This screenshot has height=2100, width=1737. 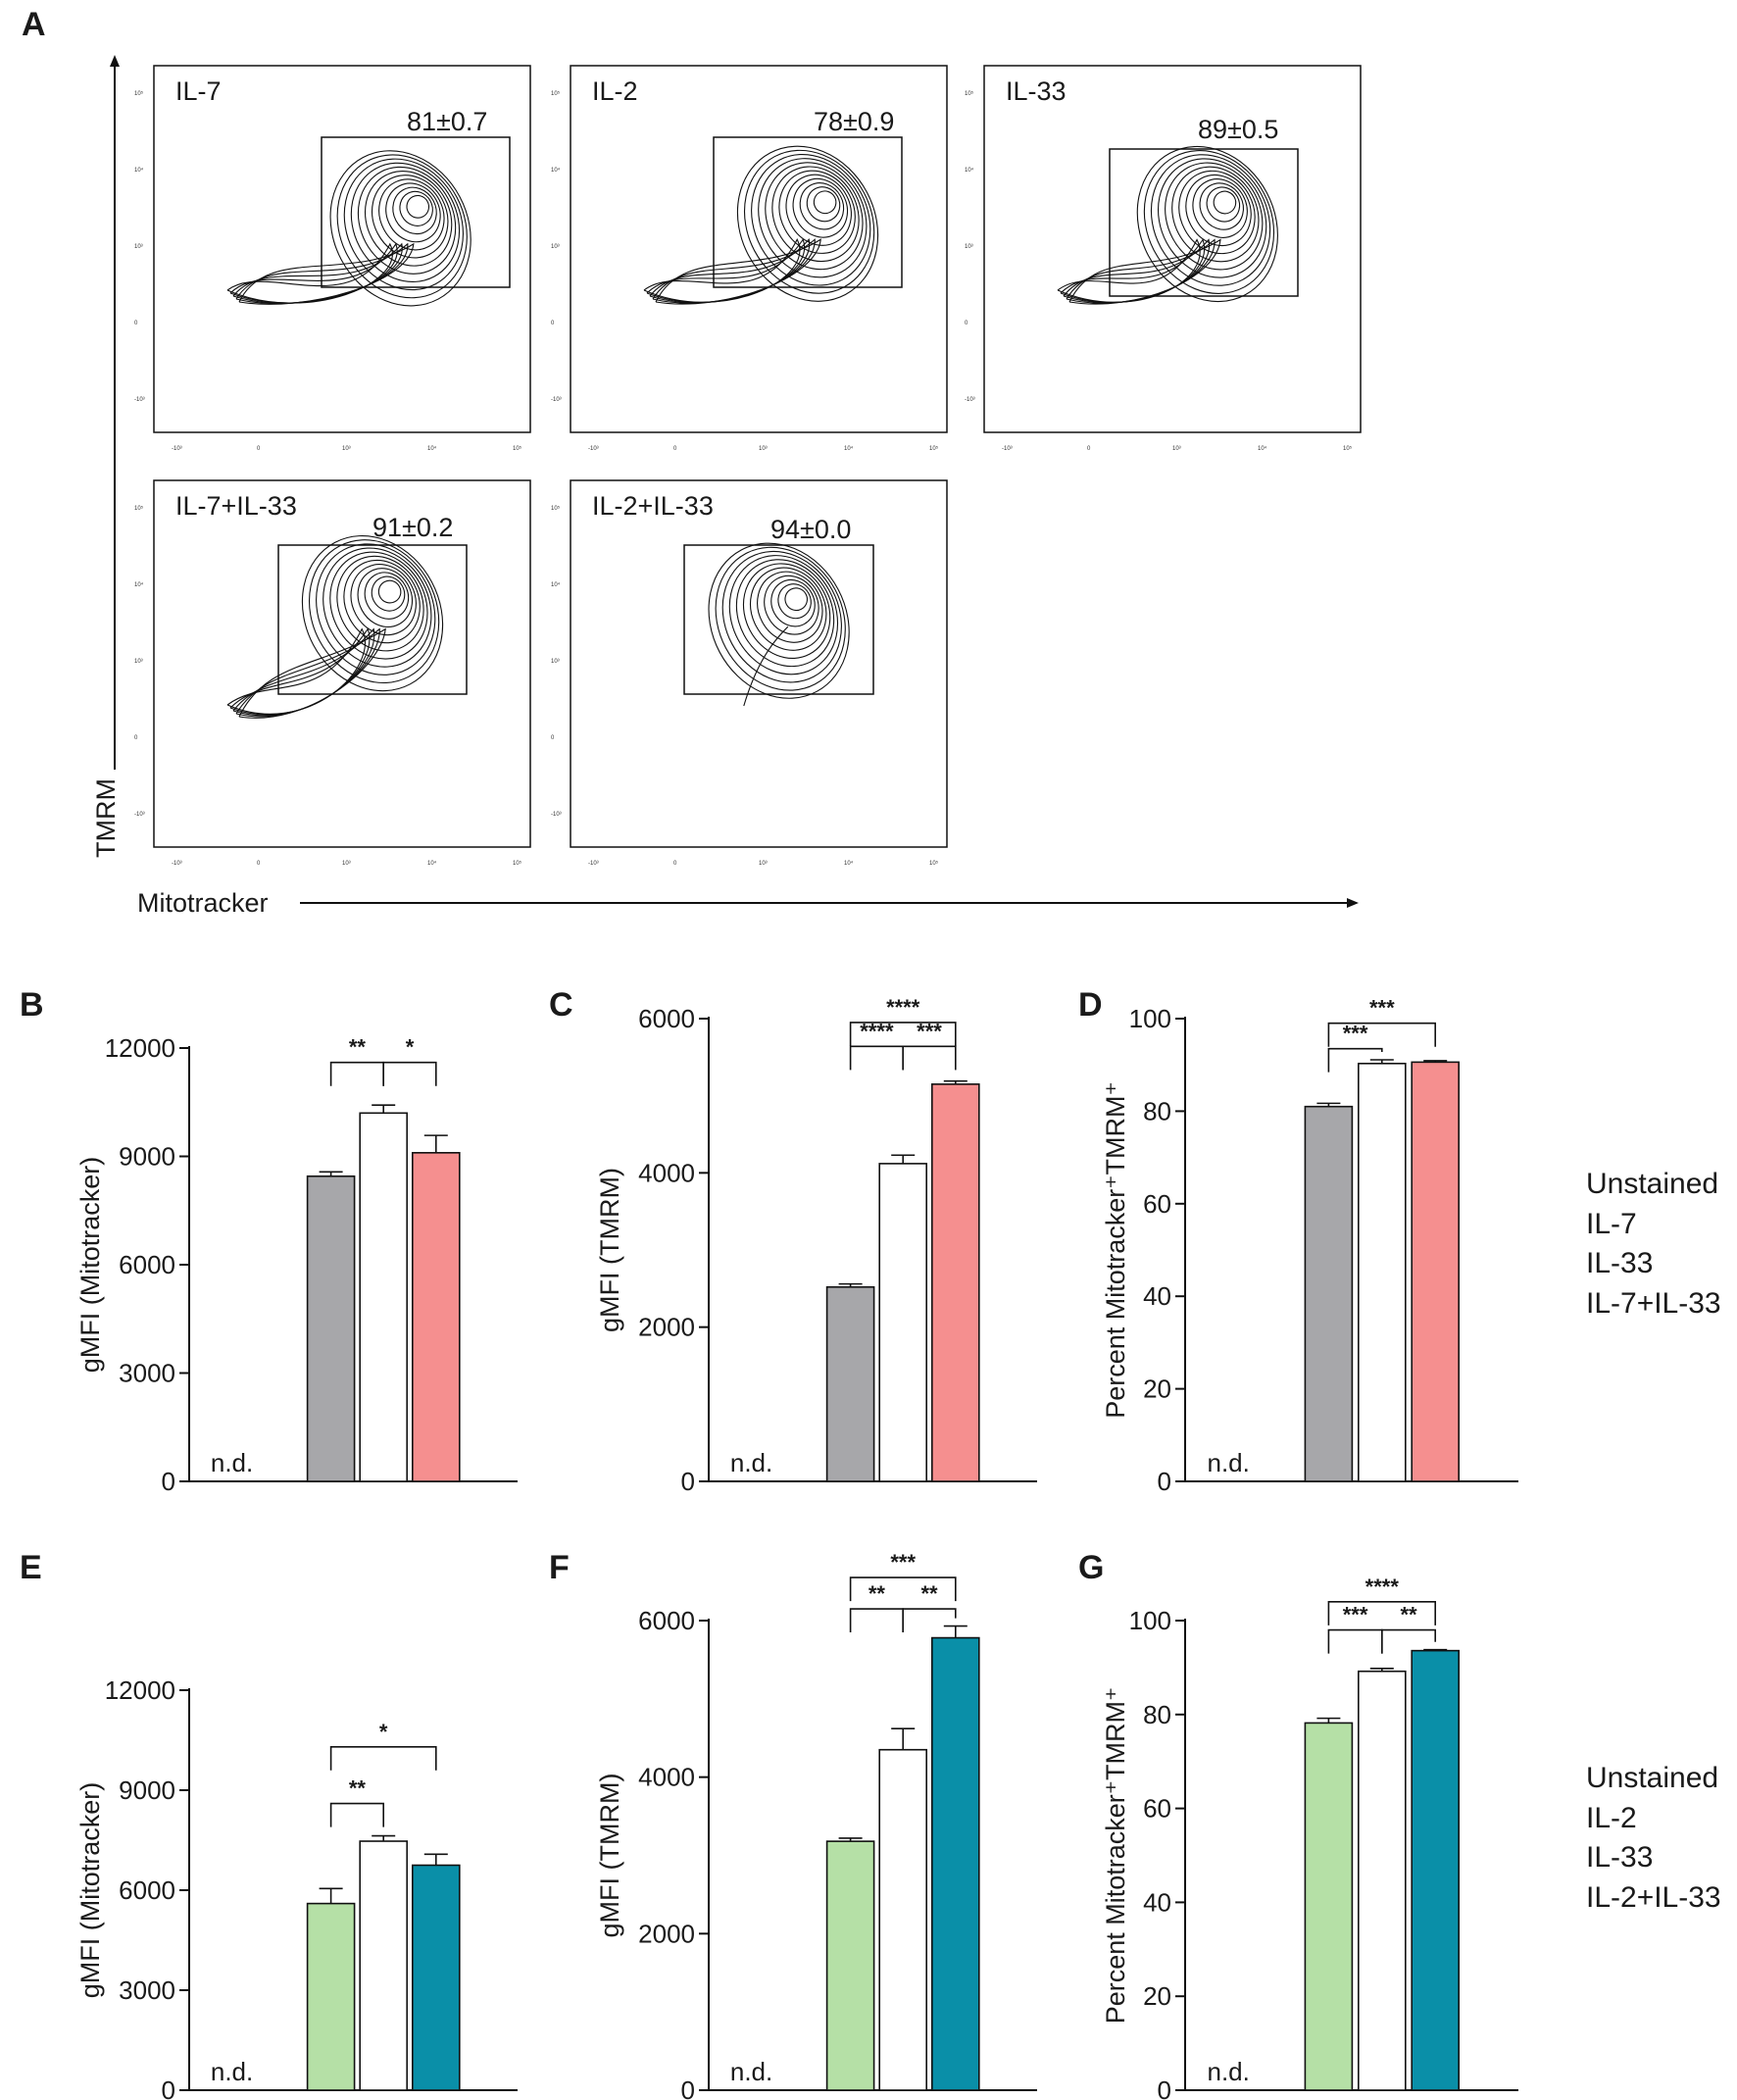 I want to click on legend-top-item: IL-33, so click(x=1619, y=1263).